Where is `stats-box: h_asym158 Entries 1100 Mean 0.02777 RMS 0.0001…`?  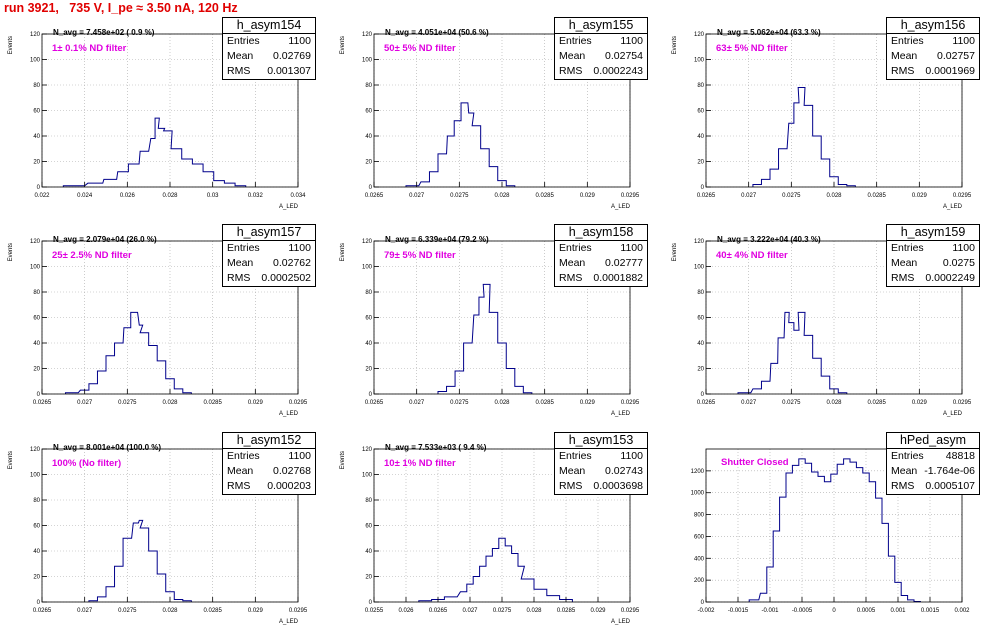 stats-box: h_asym158 Entries 1100 Mean 0.02777 RMS 0.0001… is located at coordinates (601, 255).